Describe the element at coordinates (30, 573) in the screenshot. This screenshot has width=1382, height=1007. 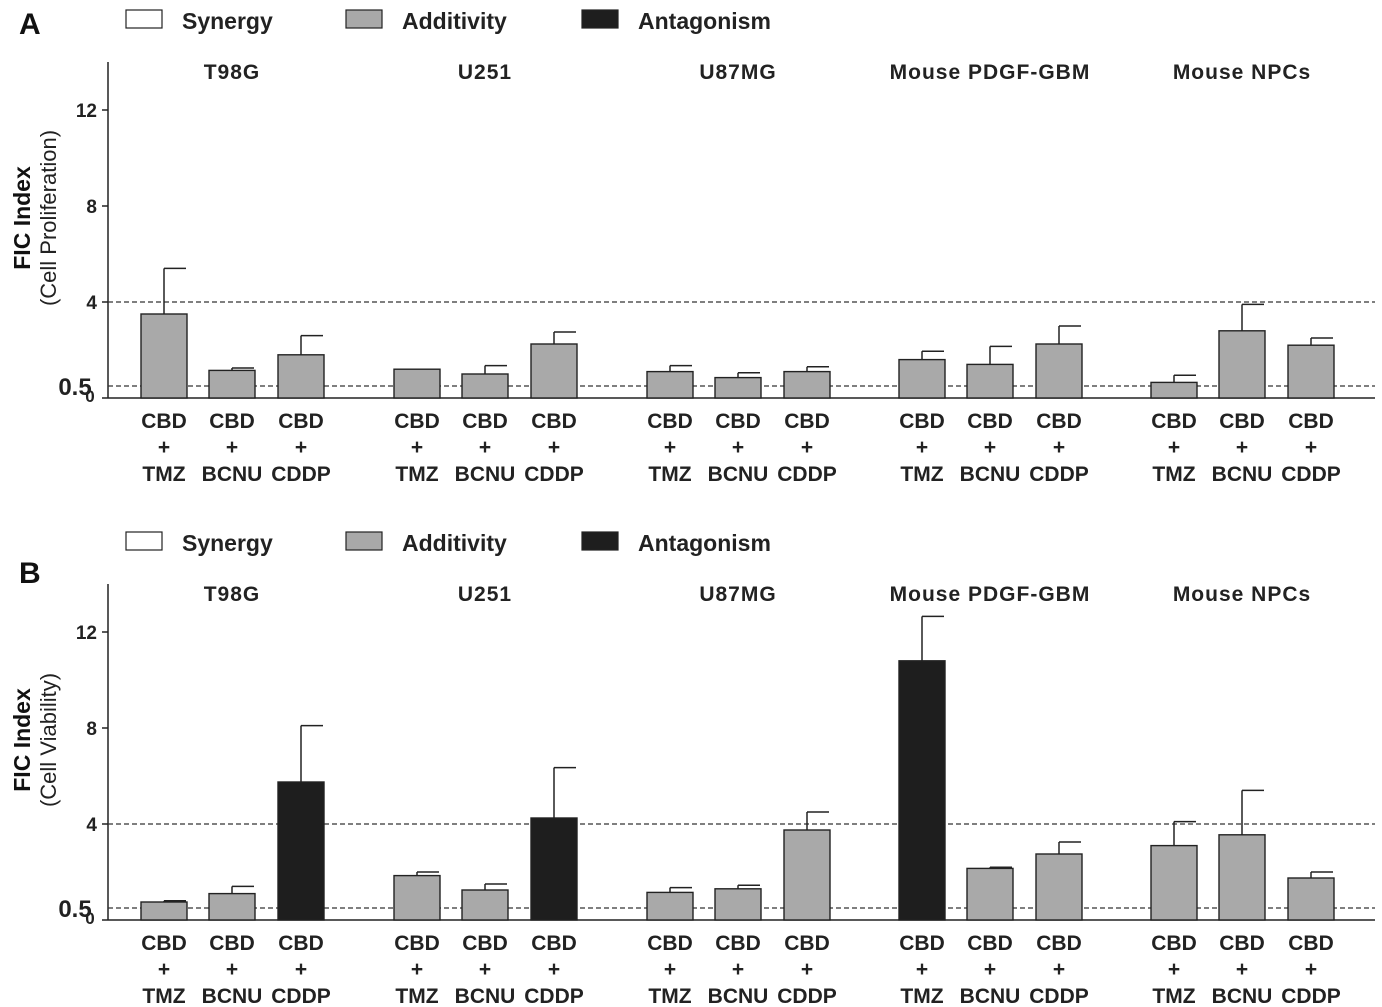
I see `panel-letter: B` at that location.